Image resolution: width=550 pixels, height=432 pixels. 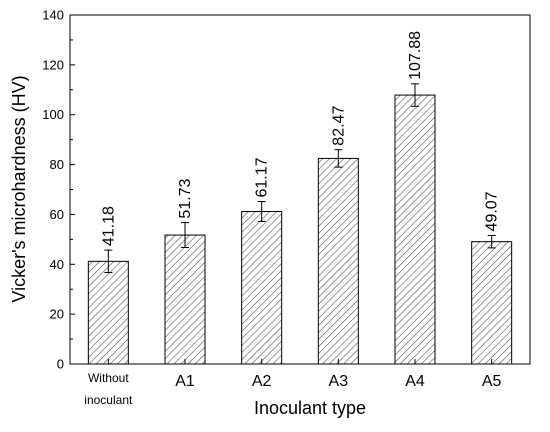 I want to click on y-tick-label: 100, so click(x=53, y=114).